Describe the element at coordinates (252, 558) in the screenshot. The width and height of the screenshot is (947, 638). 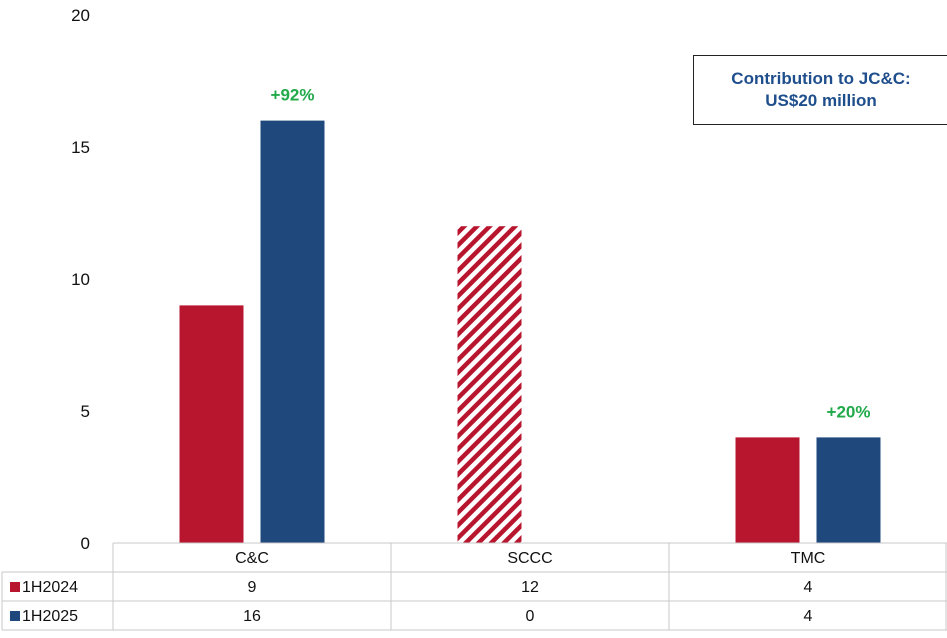
I see `category-label: C&C` at that location.